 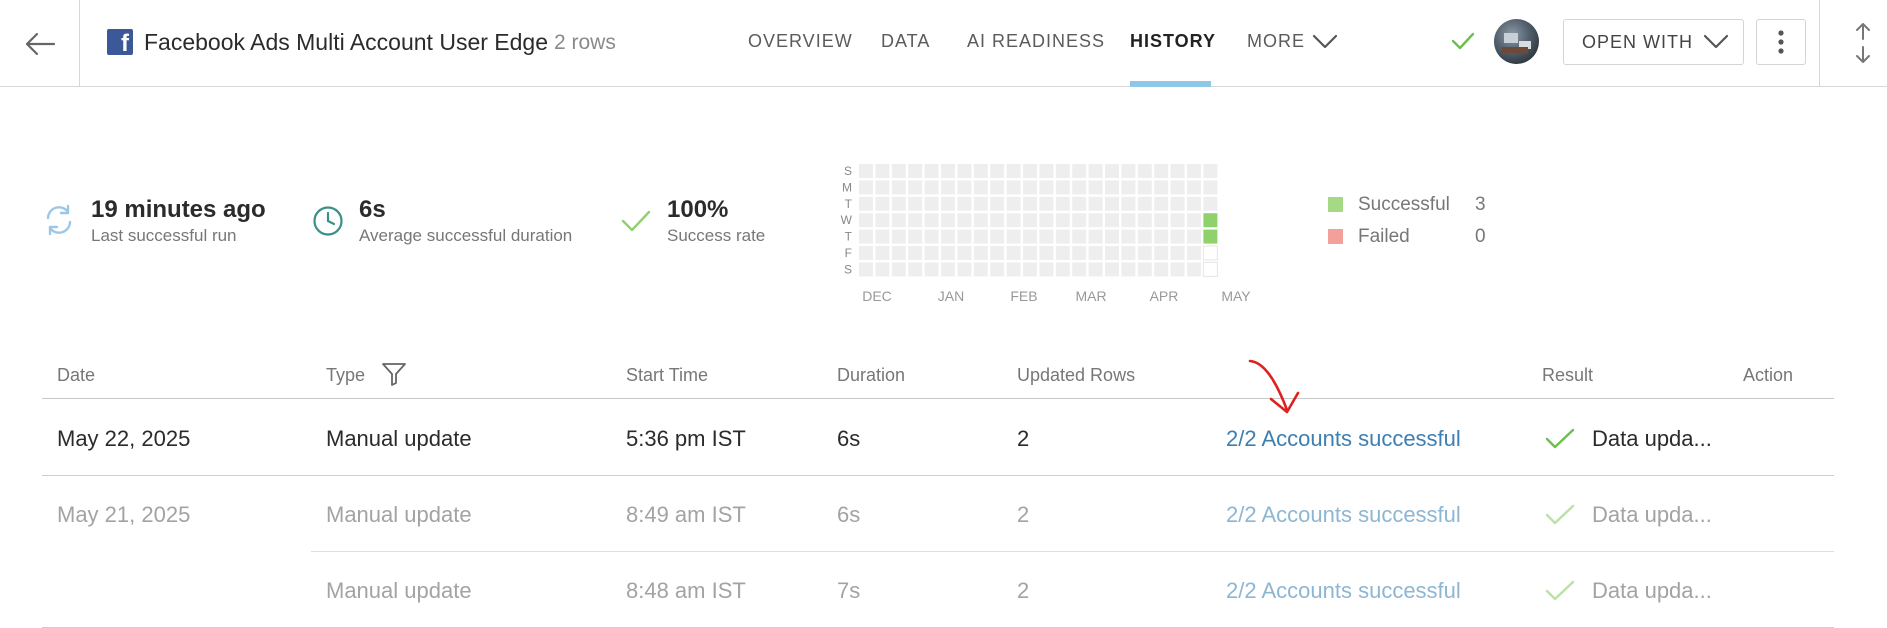 What do you see at coordinates (1781, 42) in the screenshot?
I see `more-options-button` at bounding box center [1781, 42].